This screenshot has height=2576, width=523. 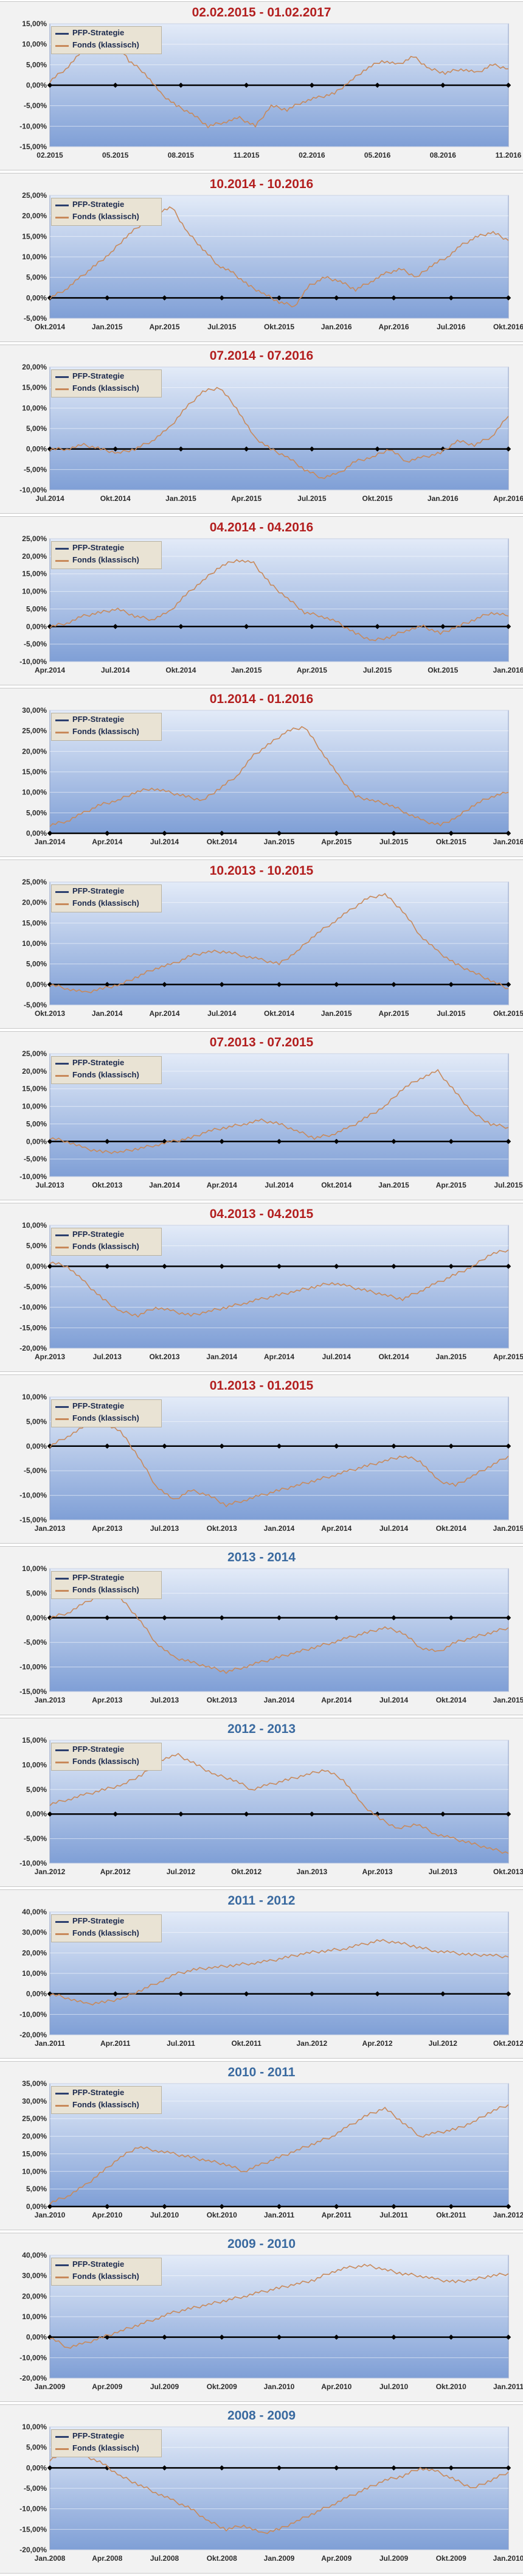 What do you see at coordinates (508, 2386) in the screenshot?
I see `x-tick-label: Jan.2011` at bounding box center [508, 2386].